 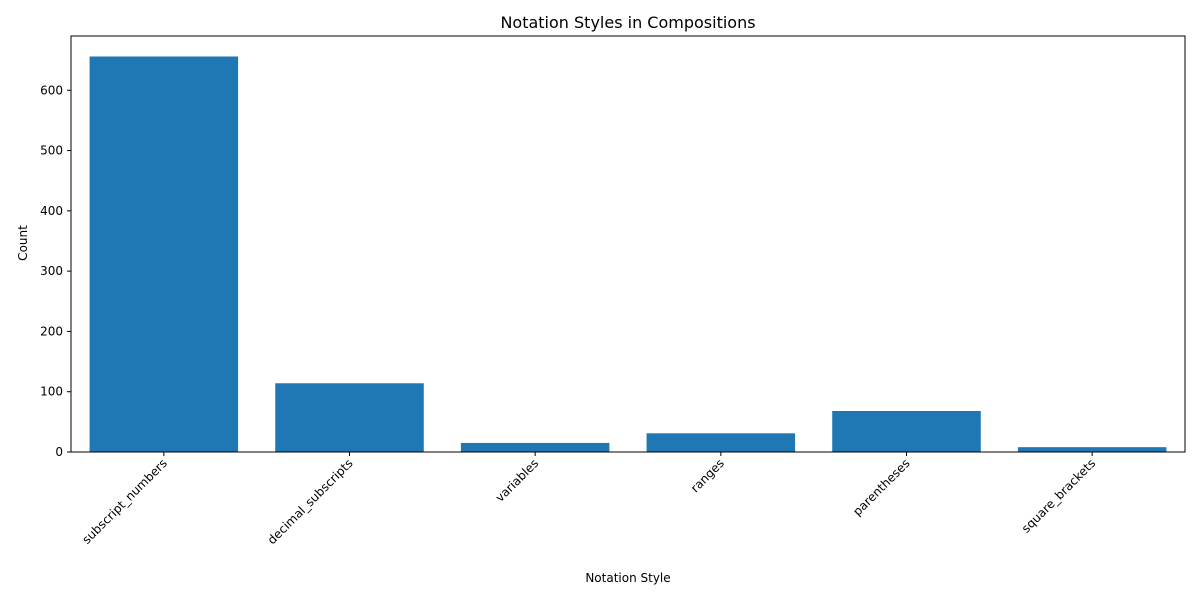 I want to click on x-tick-label: variables, so click(x=517, y=480).